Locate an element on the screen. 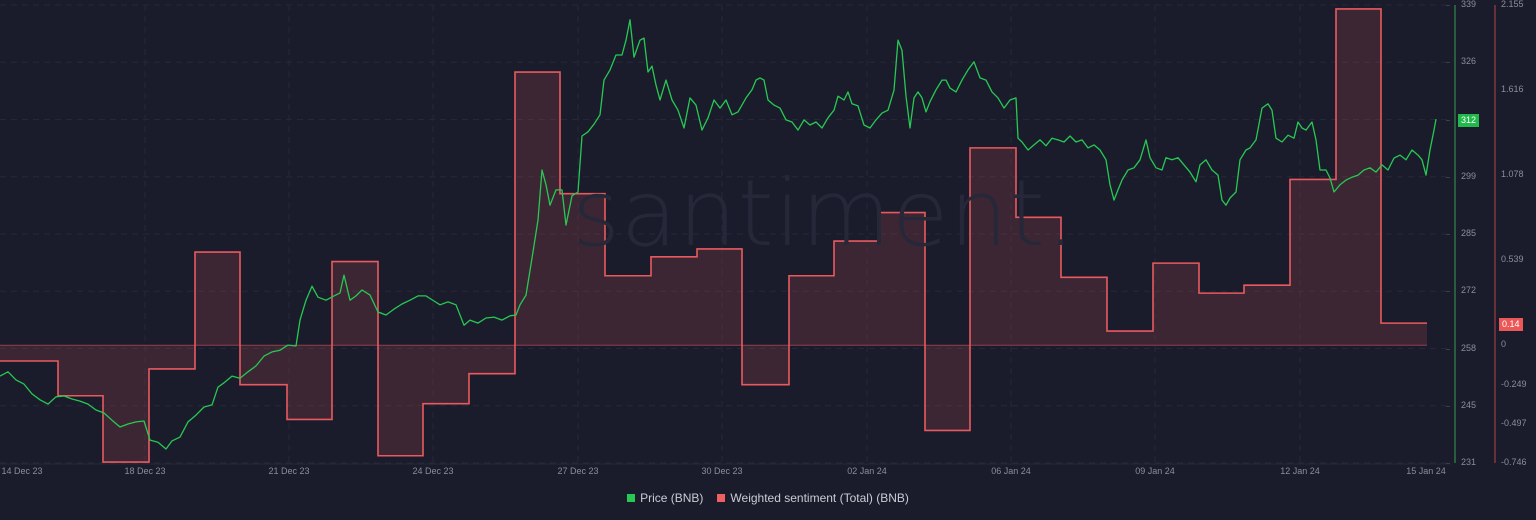 The height and width of the screenshot is (520, 1536). x-tick-label: 06 Jan 24 is located at coordinates (1011, 471).